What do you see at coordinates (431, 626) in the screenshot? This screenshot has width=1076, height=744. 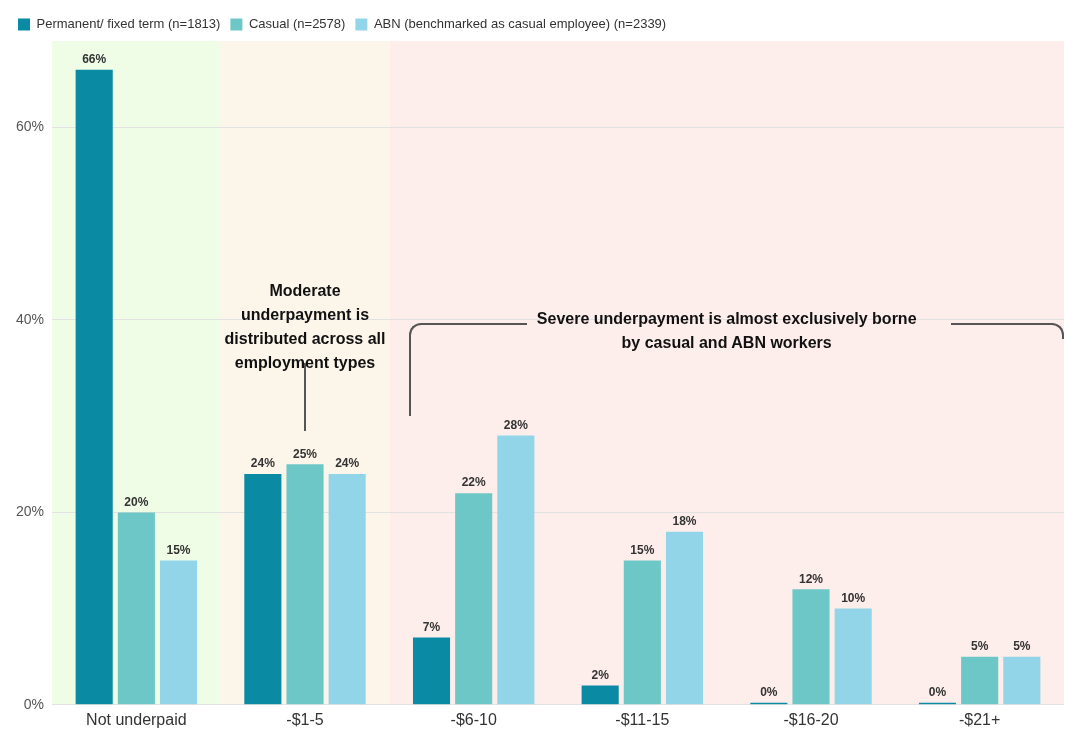 I see `data-label: 7%` at bounding box center [431, 626].